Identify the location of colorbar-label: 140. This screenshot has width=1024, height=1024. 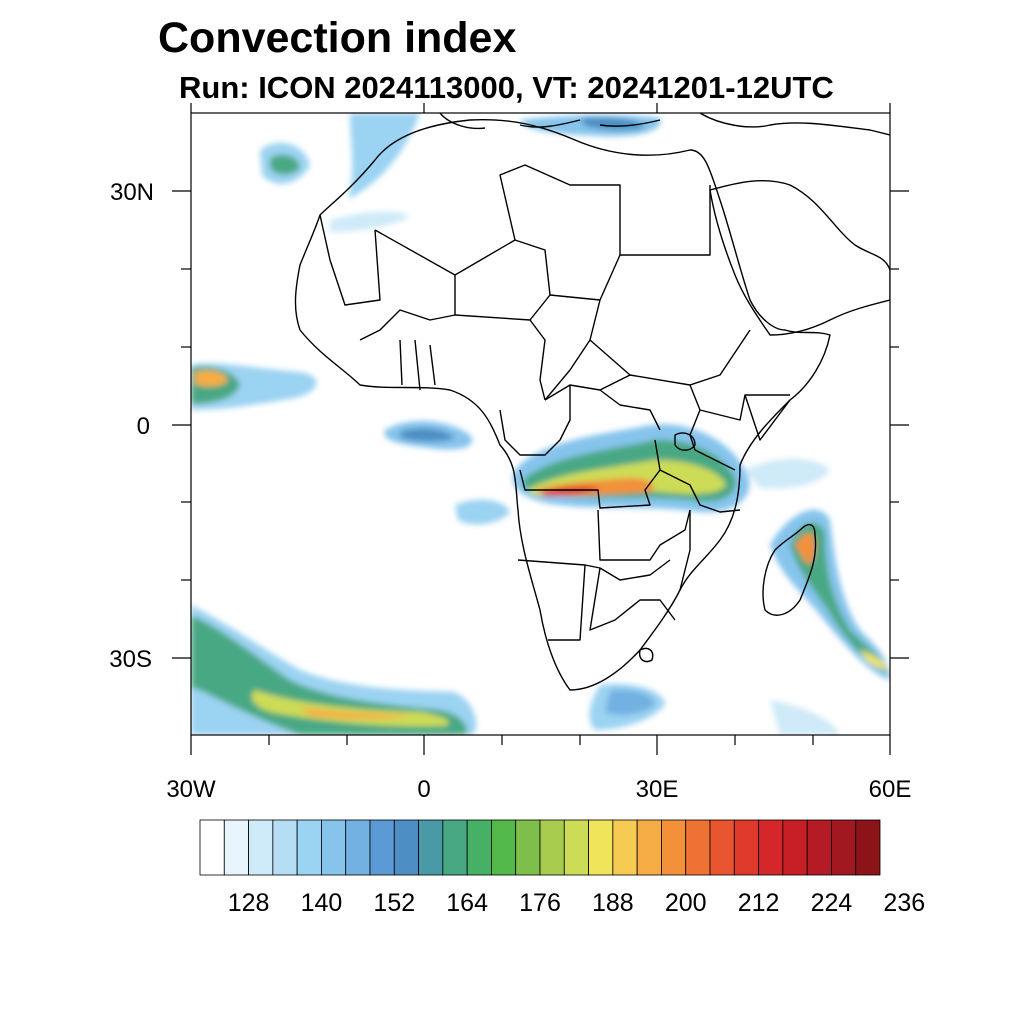
(322, 903).